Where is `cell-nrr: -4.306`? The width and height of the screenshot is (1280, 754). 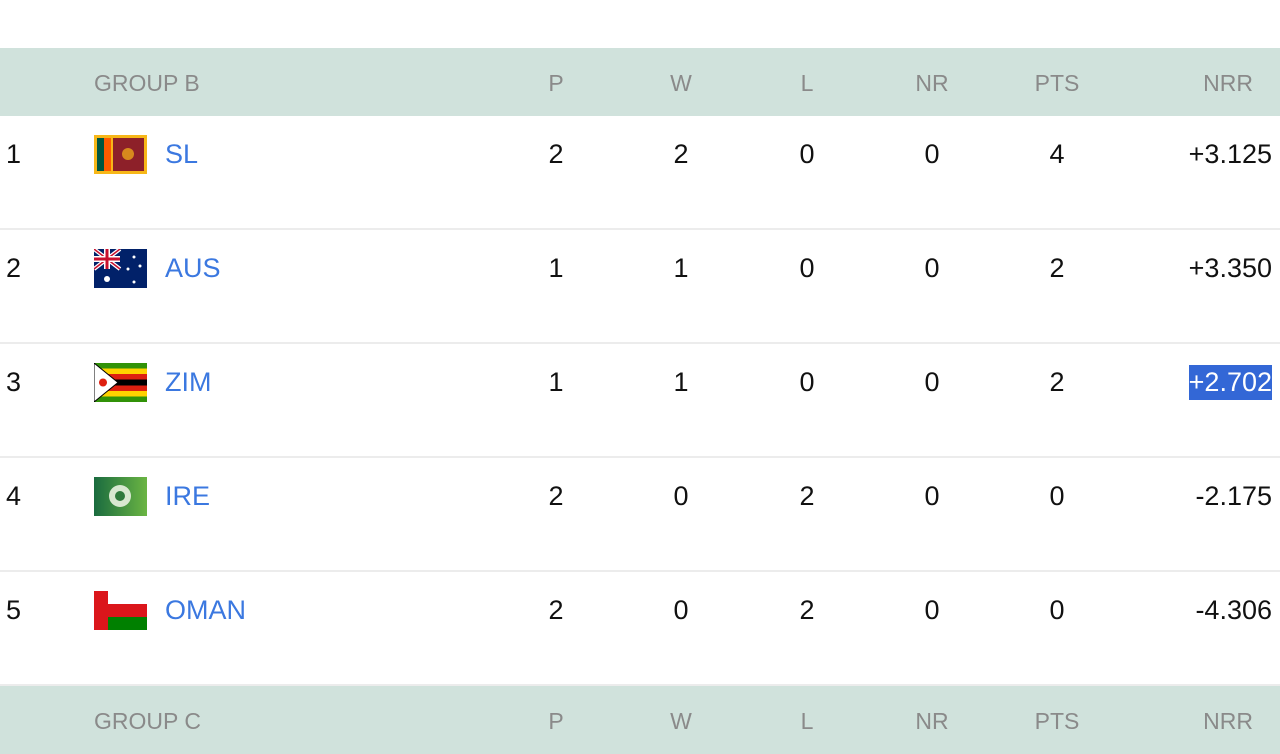 cell-nrr: -4.306 is located at coordinates (1233, 610).